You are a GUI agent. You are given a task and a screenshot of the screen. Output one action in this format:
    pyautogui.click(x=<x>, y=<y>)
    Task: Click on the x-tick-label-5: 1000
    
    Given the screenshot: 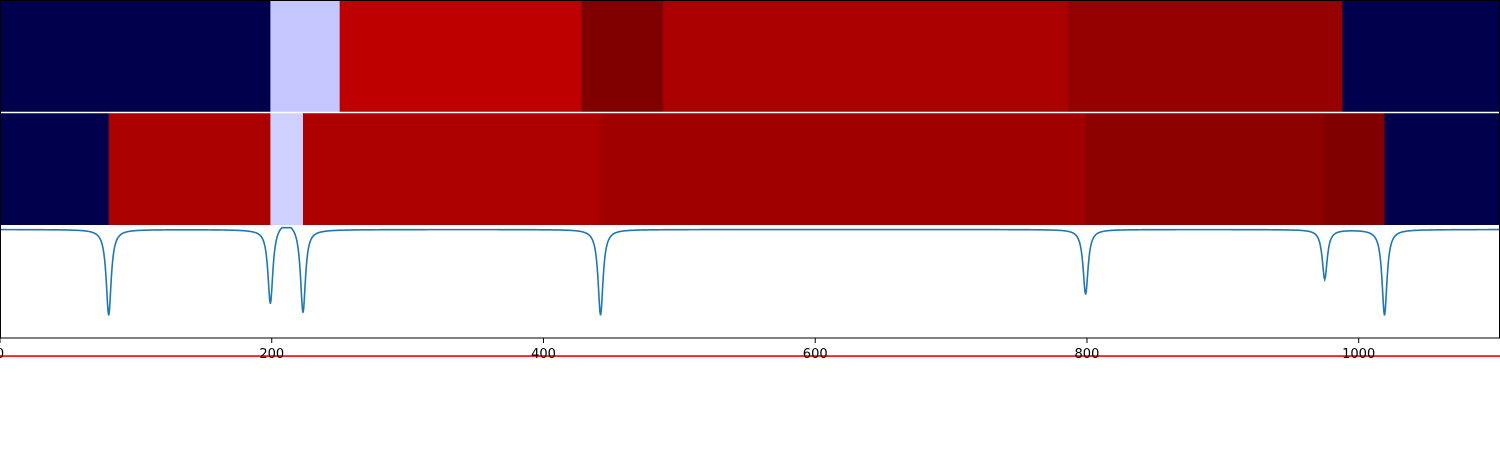 What is the action you would take?
    pyautogui.click(x=1358, y=354)
    